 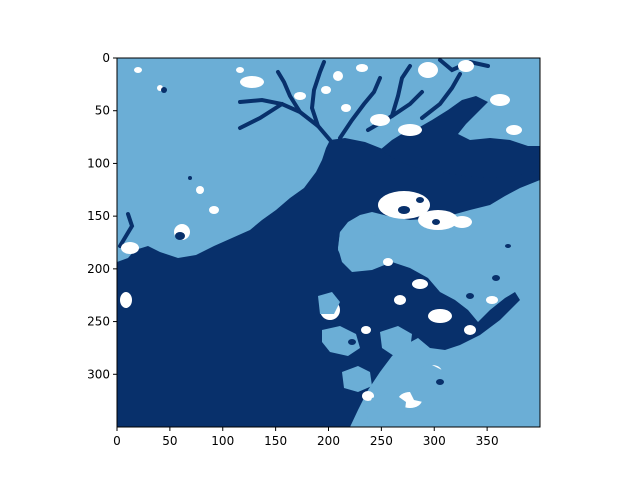 I want to click on x-tick-label: 50, so click(x=169, y=441).